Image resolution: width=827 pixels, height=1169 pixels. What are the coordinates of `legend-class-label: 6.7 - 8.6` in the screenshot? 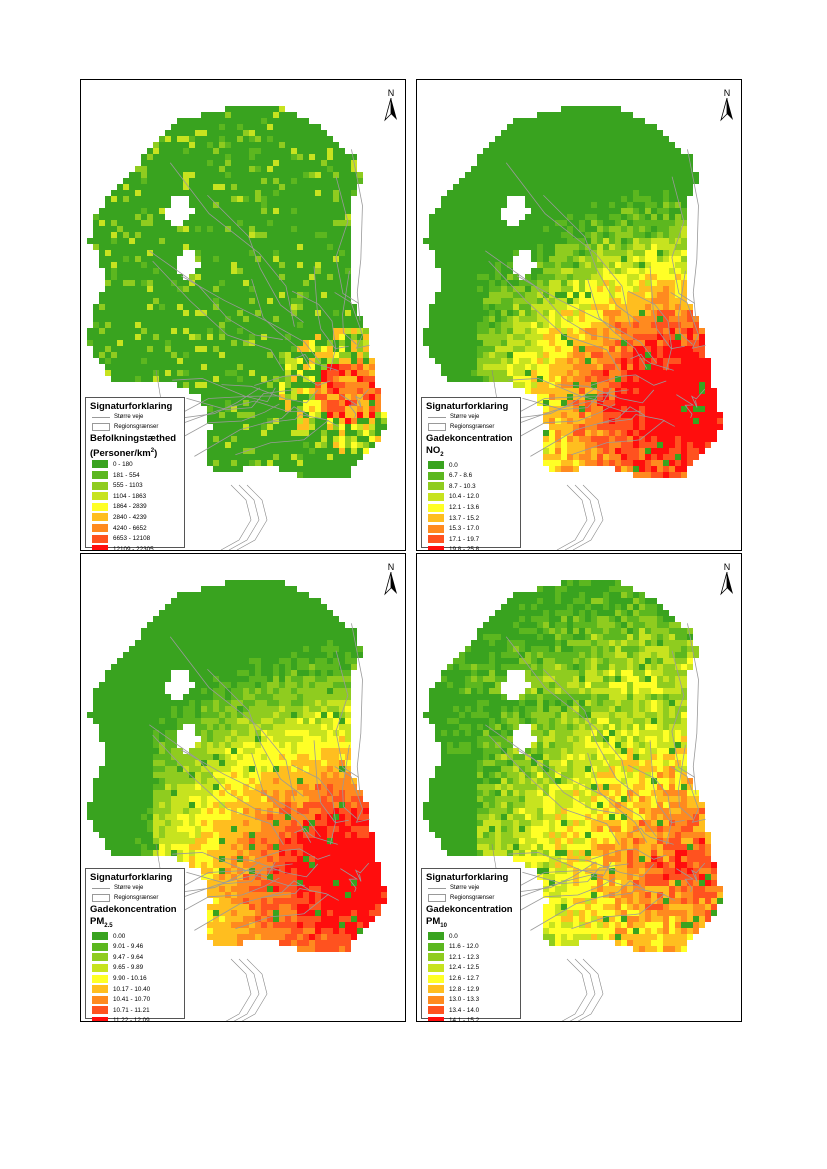 It's located at (461, 476).